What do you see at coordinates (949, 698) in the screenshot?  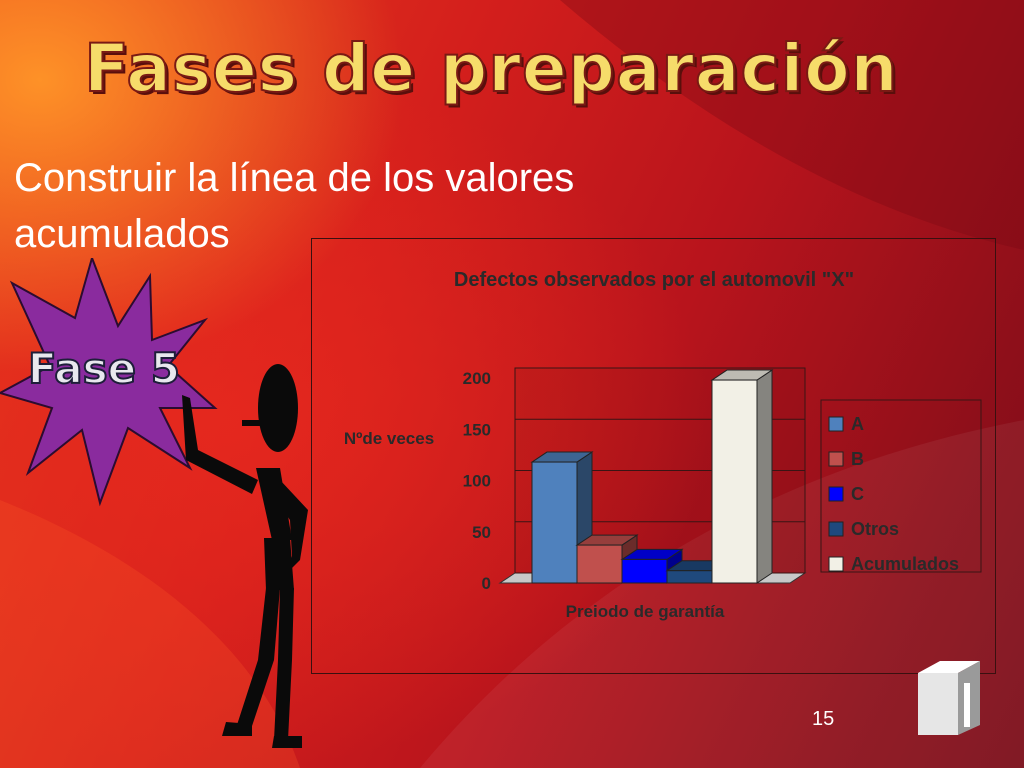 I see `cube-icon` at bounding box center [949, 698].